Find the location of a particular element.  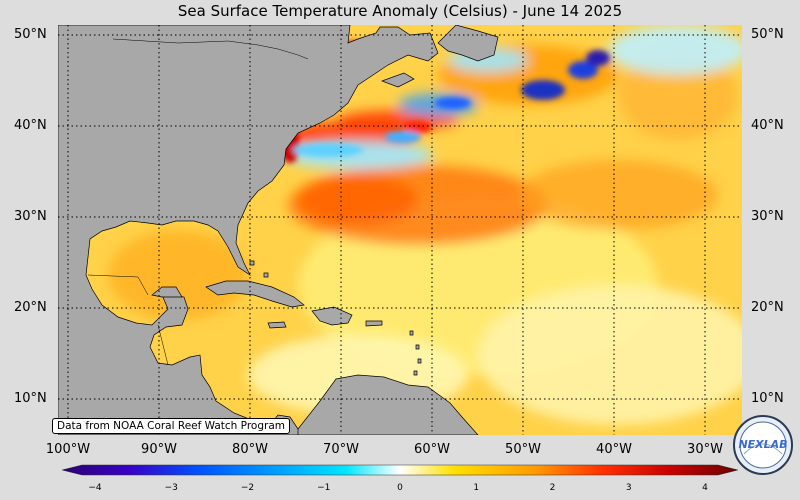

lon-label: 40°W is located at coordinates (614, 449).